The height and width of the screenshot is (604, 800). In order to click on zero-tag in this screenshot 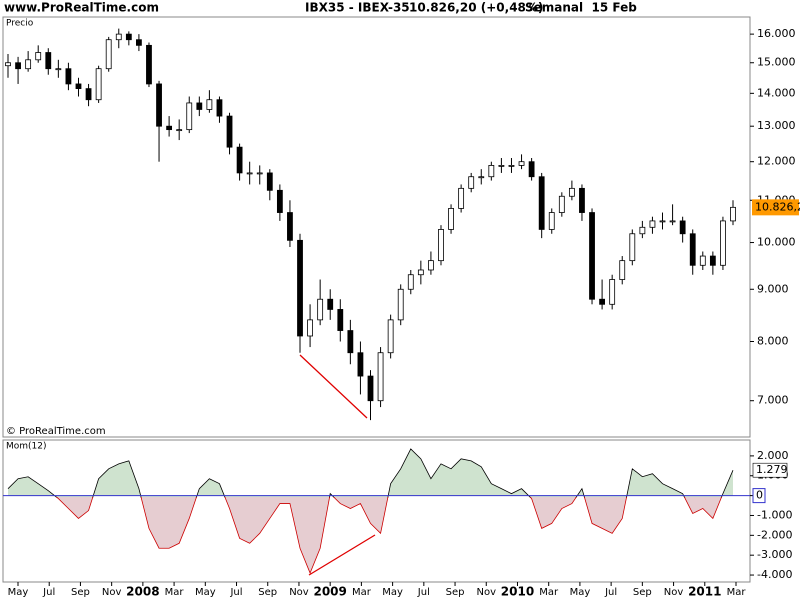, I will do `click(759, 496)`.